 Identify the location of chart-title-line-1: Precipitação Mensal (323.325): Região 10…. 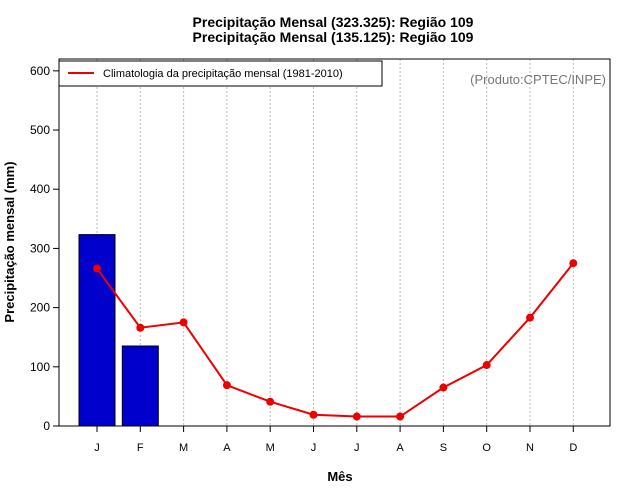
(333, 22).